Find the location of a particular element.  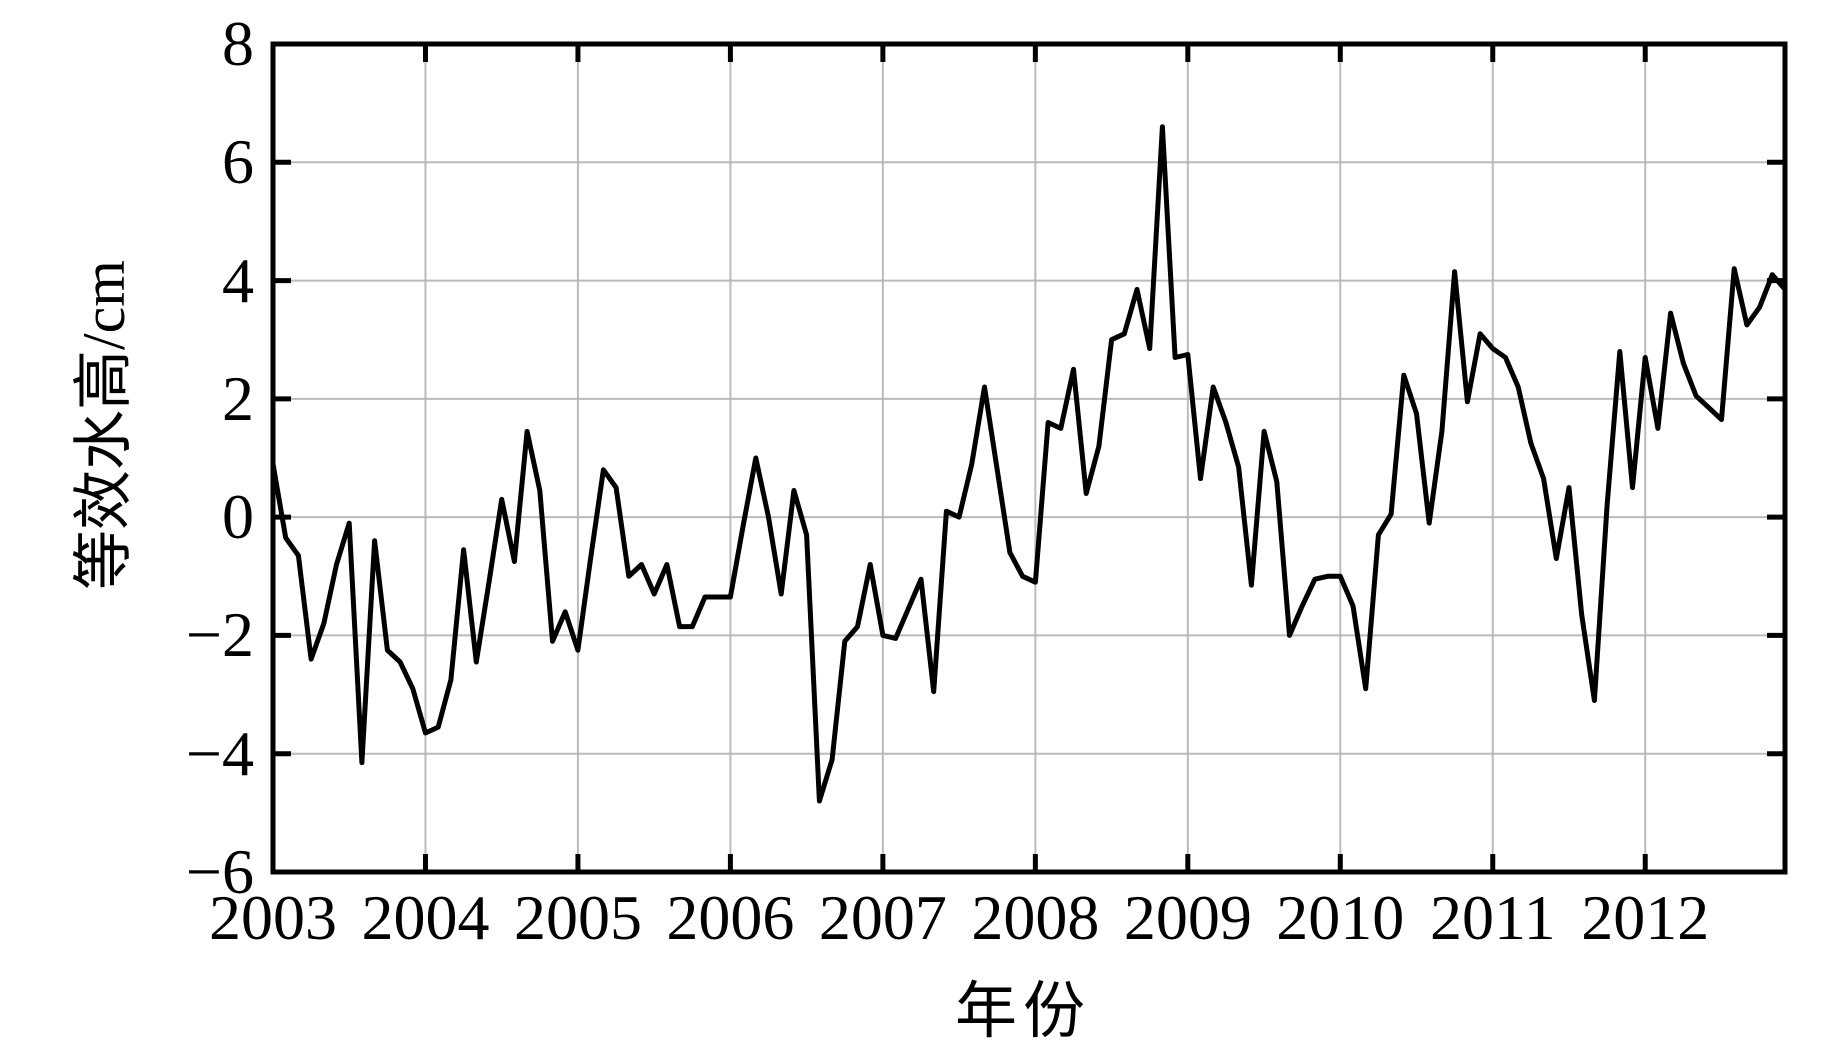

x-tick-label: 2009 is located at coordinates (1187, 917).